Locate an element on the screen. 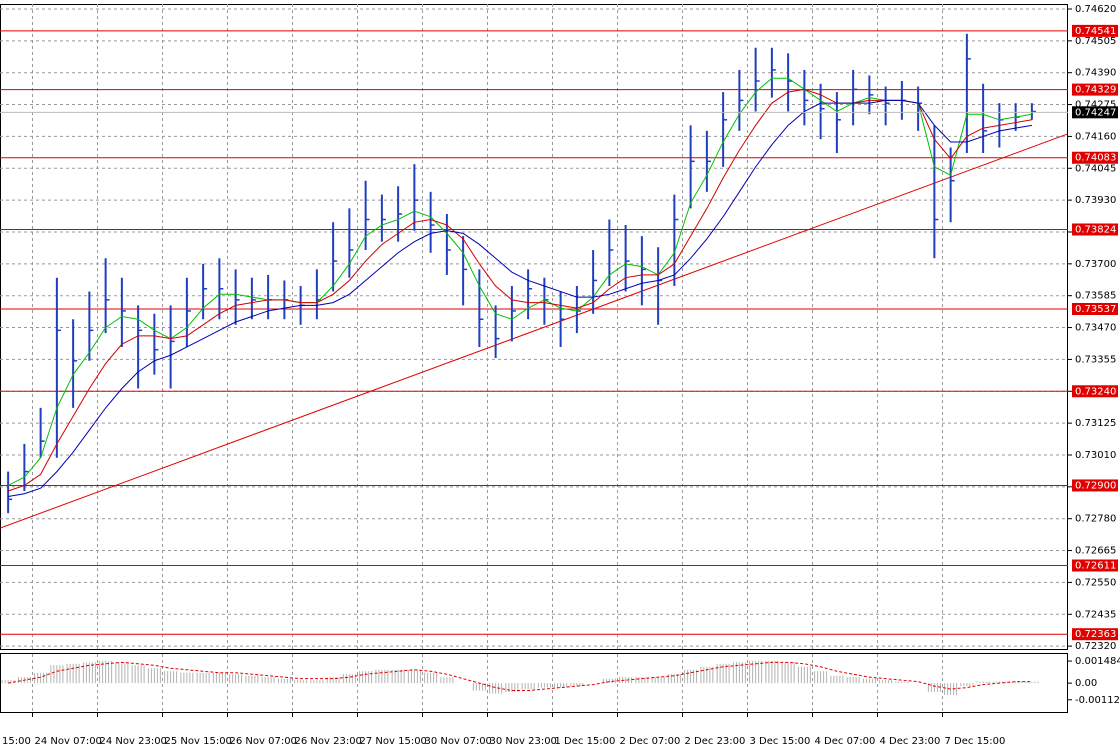  level-label: 0.74083 is located at coordinates (1095, 158).